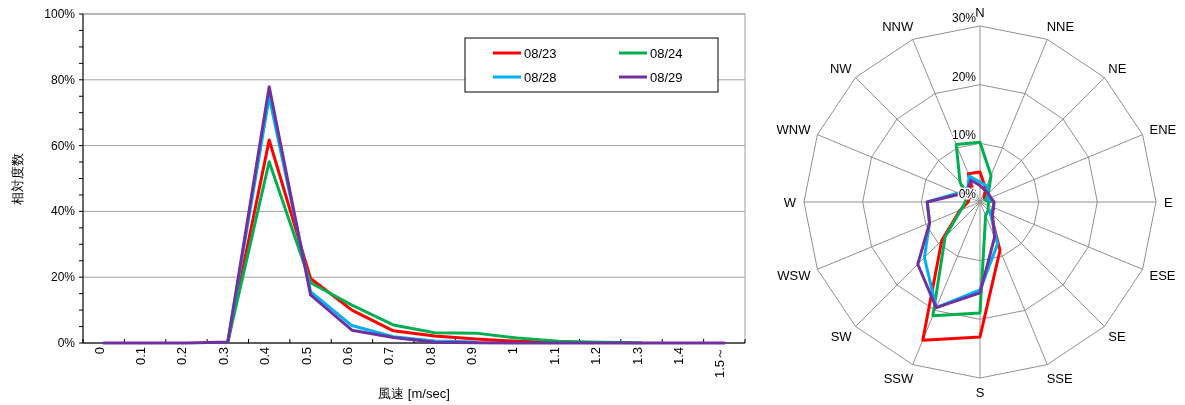  What do you see at coordinates (540, 53) in the screenshot?
I see `legend-label: 08/23` at bounding box center [540, 53].